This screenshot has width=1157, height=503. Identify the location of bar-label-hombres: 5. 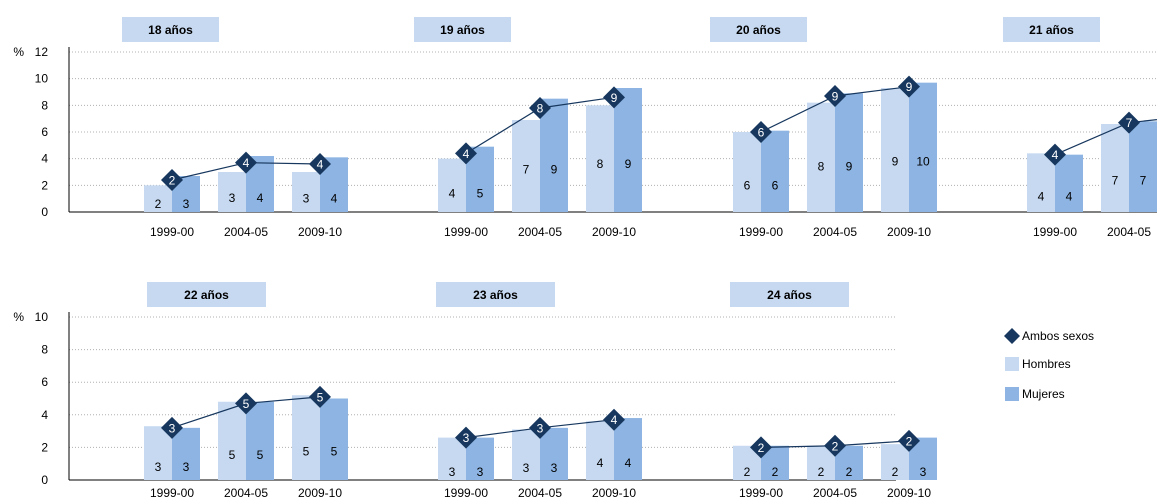
(232, 455).